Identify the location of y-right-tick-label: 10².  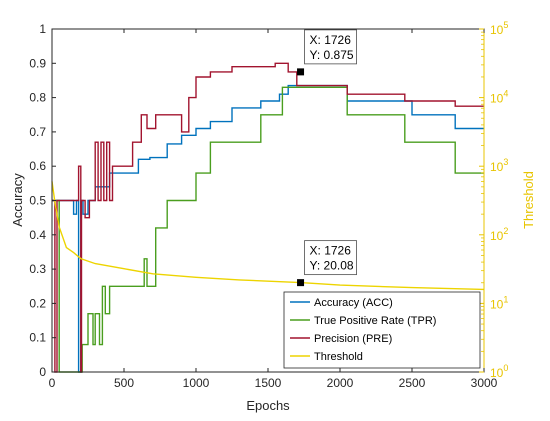
(499, 234).